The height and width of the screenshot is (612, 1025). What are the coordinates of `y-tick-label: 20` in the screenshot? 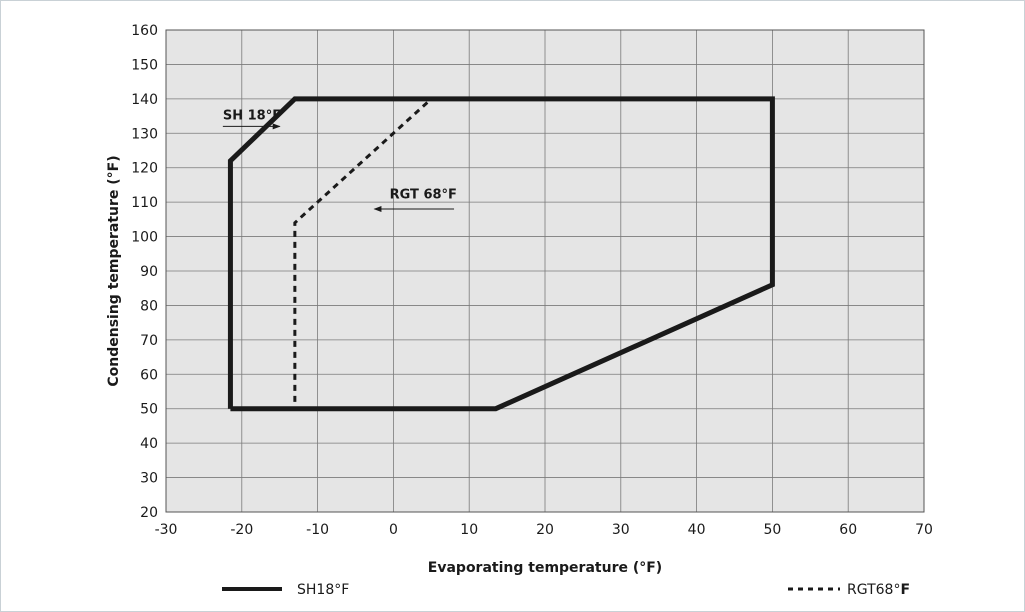 It's located at (149, 513).